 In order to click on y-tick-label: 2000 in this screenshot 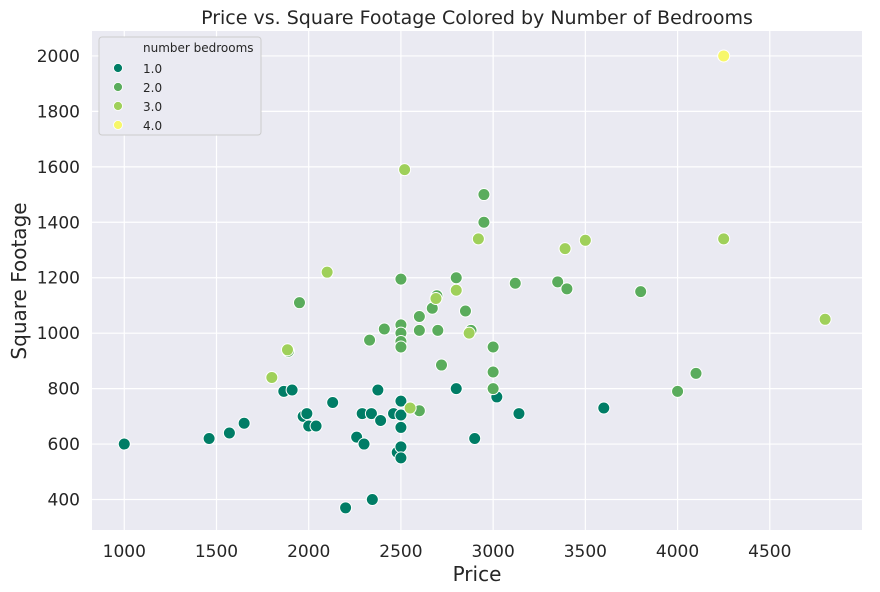, I will do `click(58, 57)`.